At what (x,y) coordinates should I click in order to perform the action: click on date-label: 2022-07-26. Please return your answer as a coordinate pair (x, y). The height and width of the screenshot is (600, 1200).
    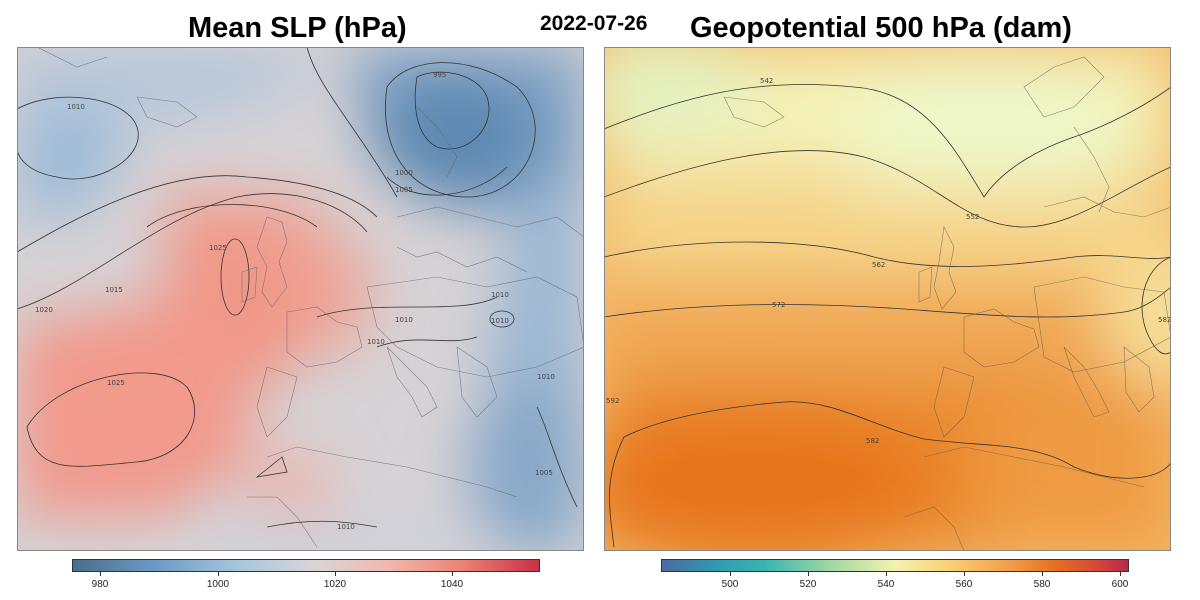
    Looking at the image, I should click on (594, 23).